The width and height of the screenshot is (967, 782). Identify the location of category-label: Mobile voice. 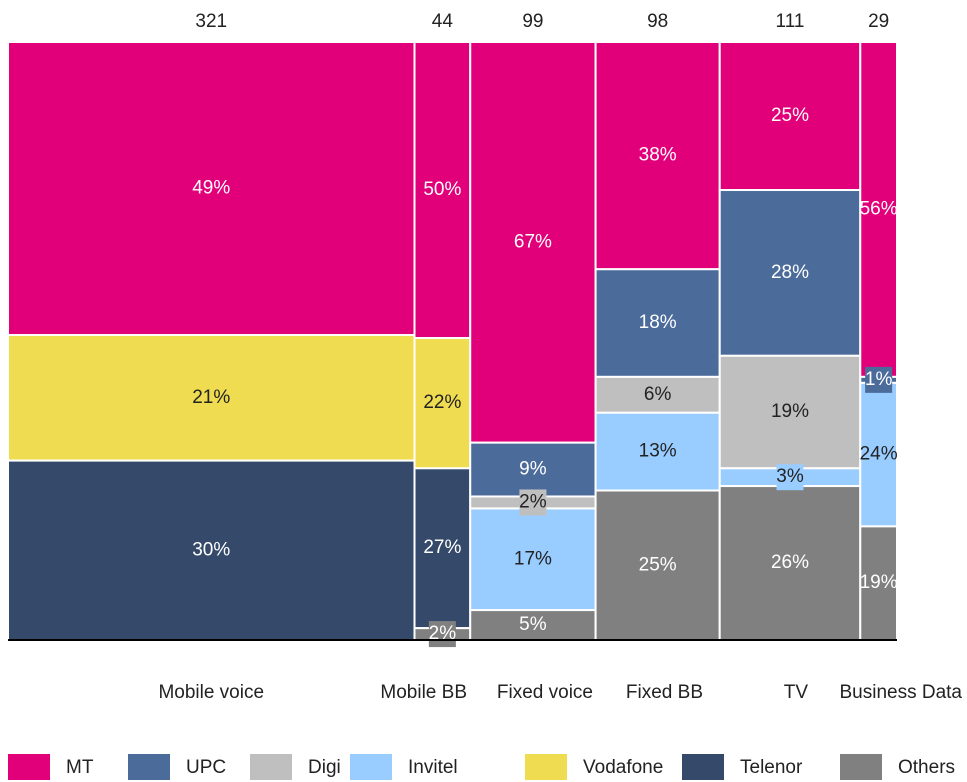
(211, 692).